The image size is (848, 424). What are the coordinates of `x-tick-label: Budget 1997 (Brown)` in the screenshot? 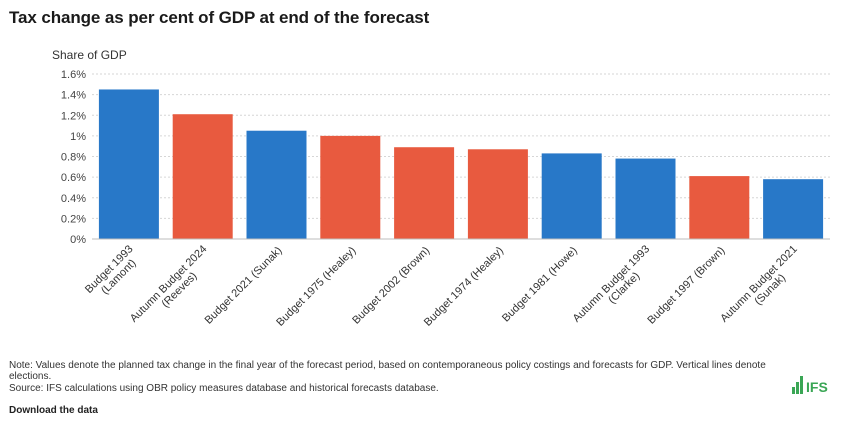 It's located at (686, 286).